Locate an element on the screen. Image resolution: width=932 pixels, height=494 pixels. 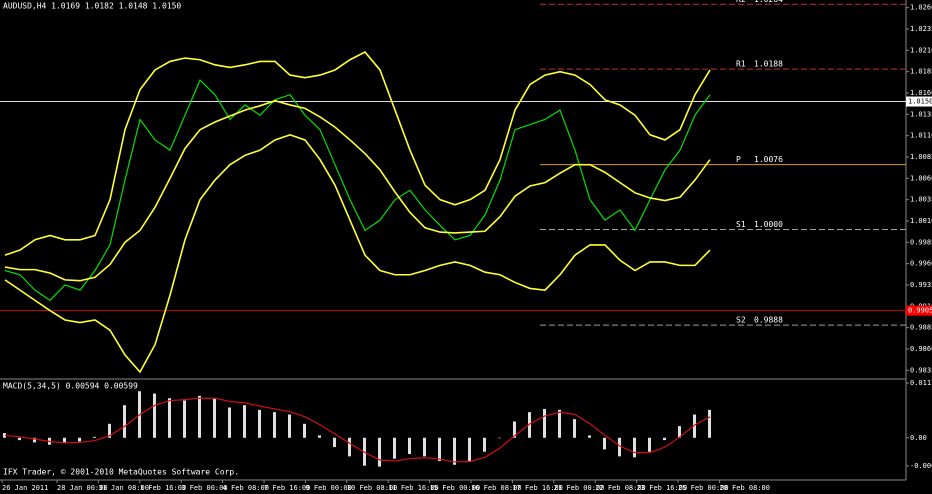
pivot-label: 1.0076 is located at coordinates (768, 159).